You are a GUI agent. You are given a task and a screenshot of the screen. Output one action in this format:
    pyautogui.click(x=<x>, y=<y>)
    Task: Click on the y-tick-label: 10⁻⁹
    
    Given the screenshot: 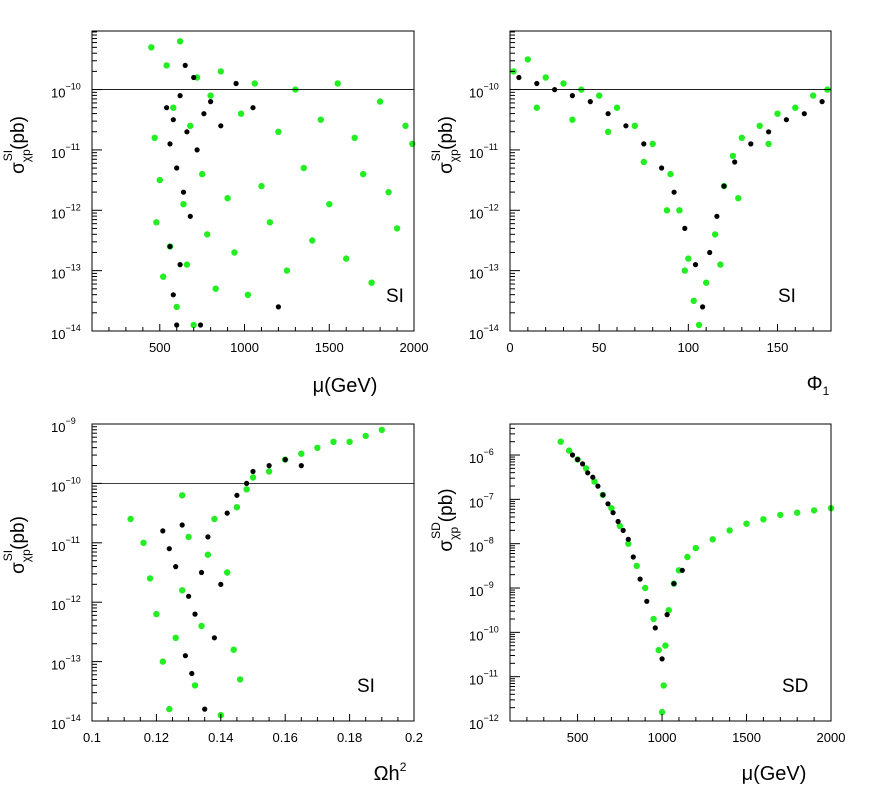 What is the action you would take?
    pyautogui.click(x=63, y=425)
    